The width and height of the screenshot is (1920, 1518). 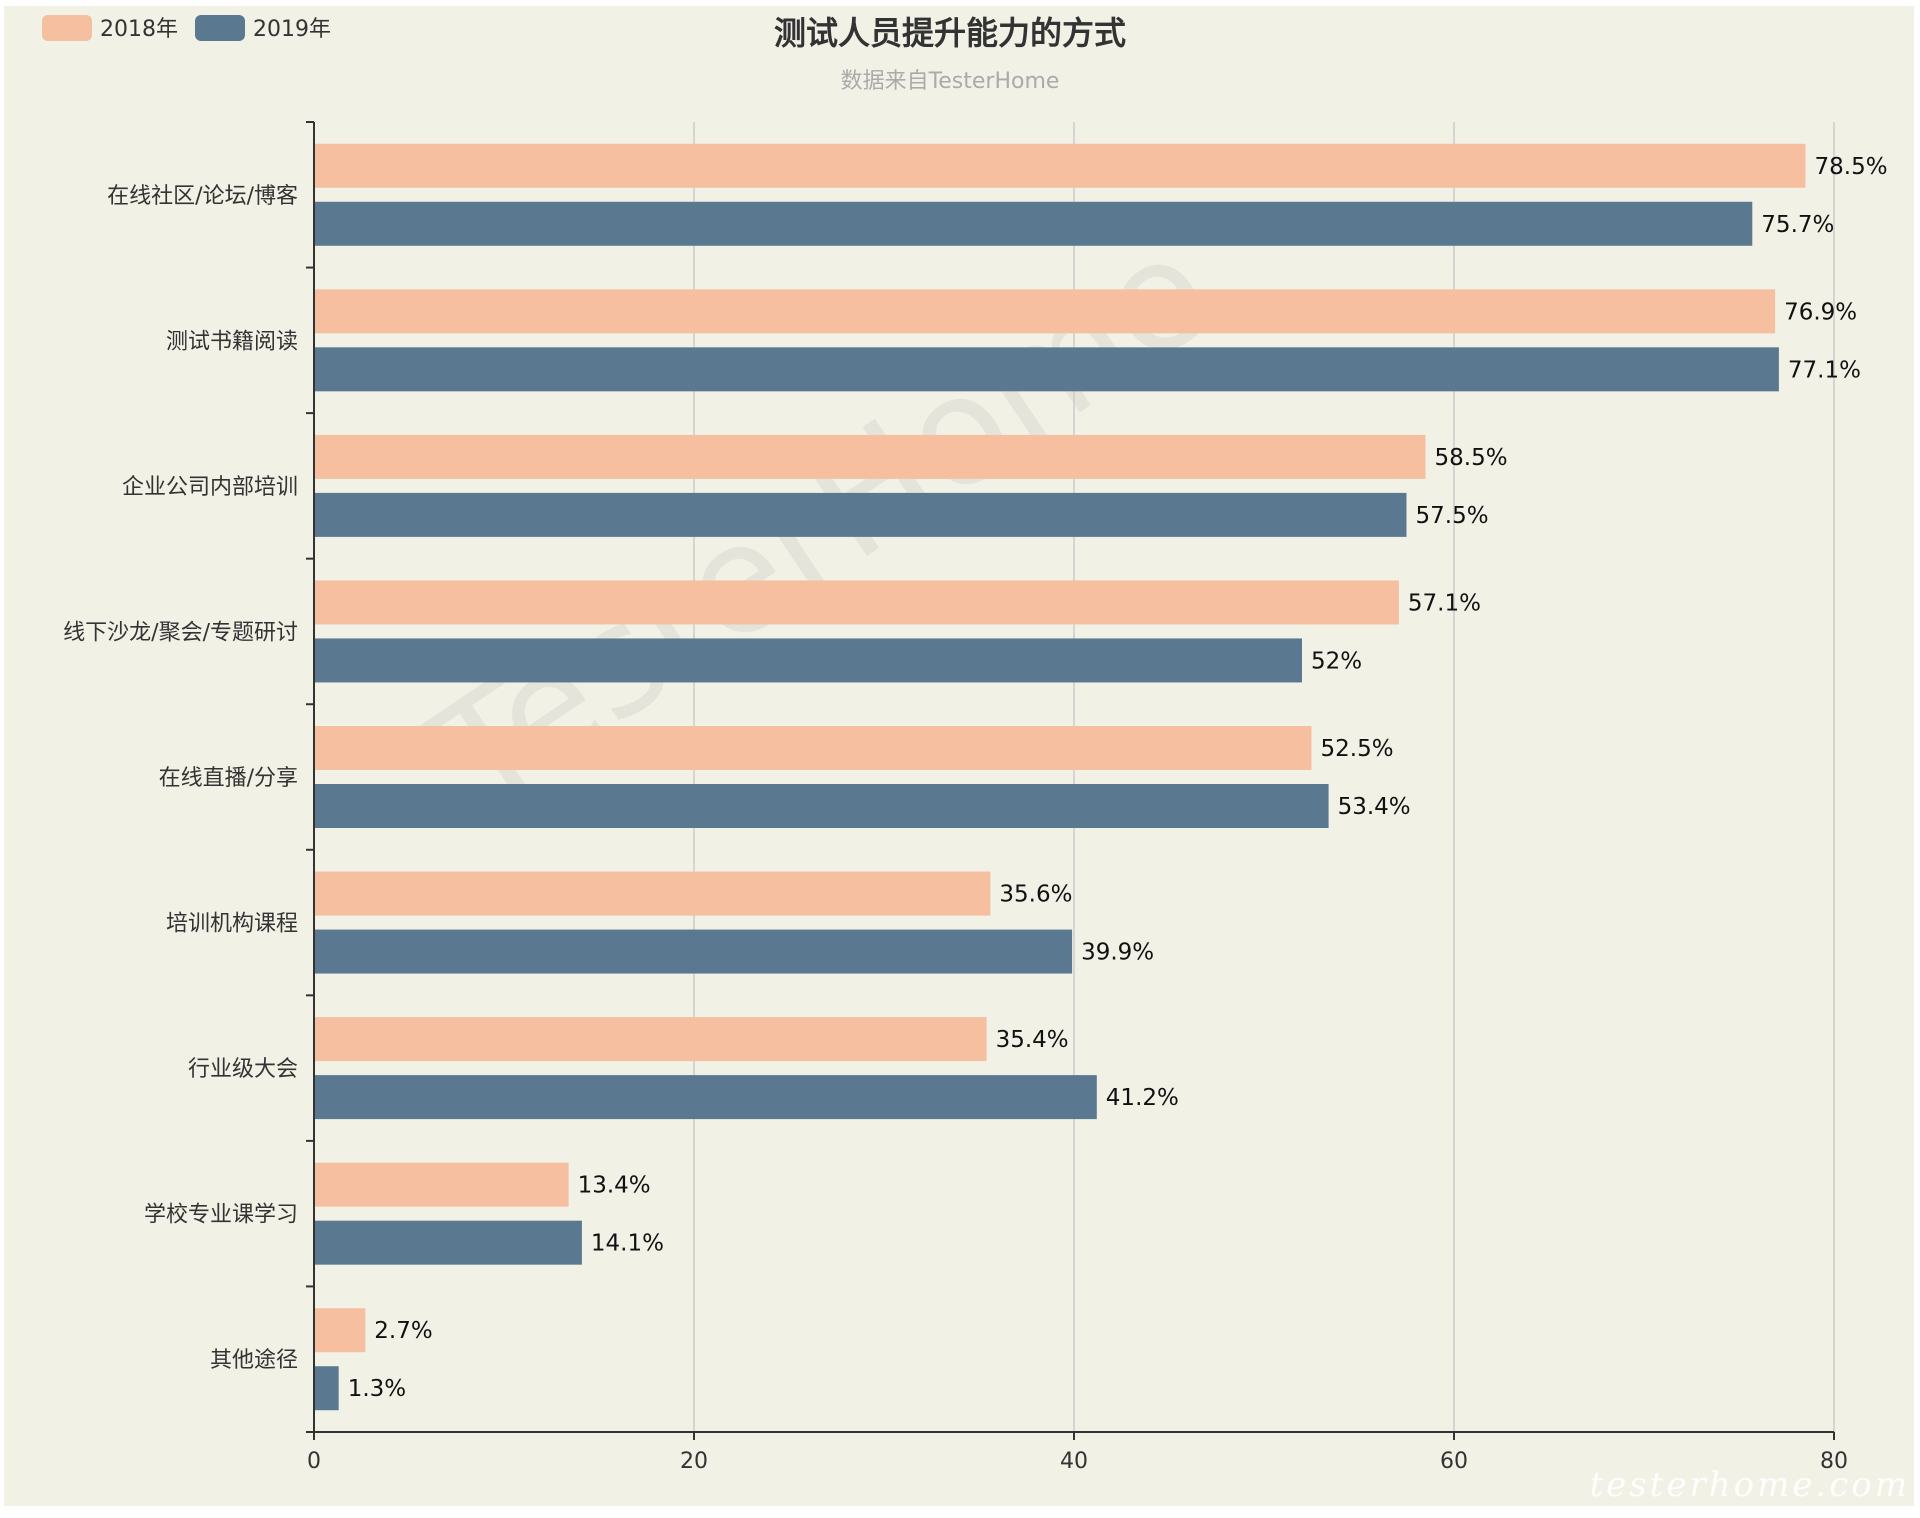 What do you see at coordinates (221, 1215) in the screenshot?
I see `category-label: 学校专业课学习` at bounding box center [221, 1215].